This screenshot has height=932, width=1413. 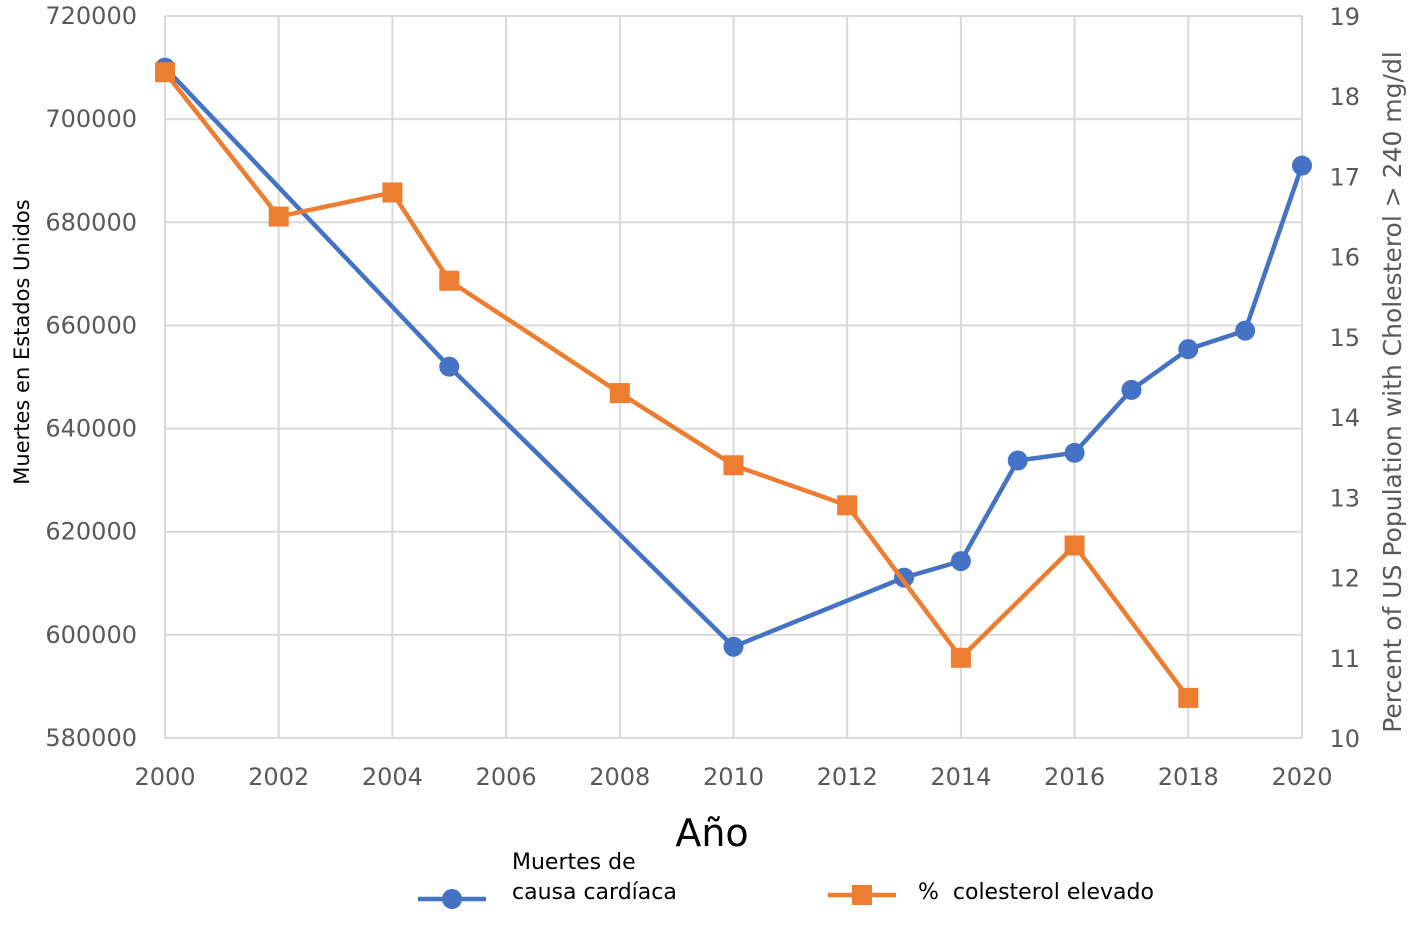 I want to click on legend-label-cholesterol: % colesterol elevado, so click(x=1036, y=892).